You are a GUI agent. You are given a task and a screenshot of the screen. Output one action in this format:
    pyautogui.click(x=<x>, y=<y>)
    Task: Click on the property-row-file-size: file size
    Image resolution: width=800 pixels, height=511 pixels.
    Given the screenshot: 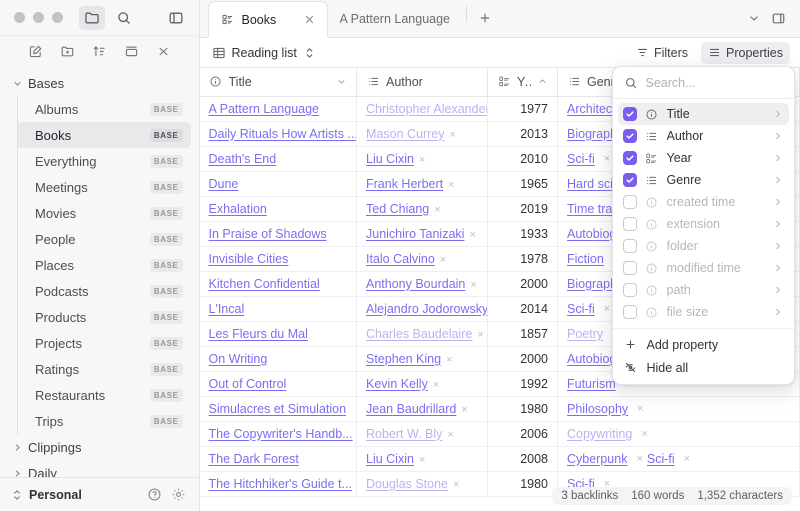 What is the action you would take?
    pyautogui.click(x=703, y=312)
    